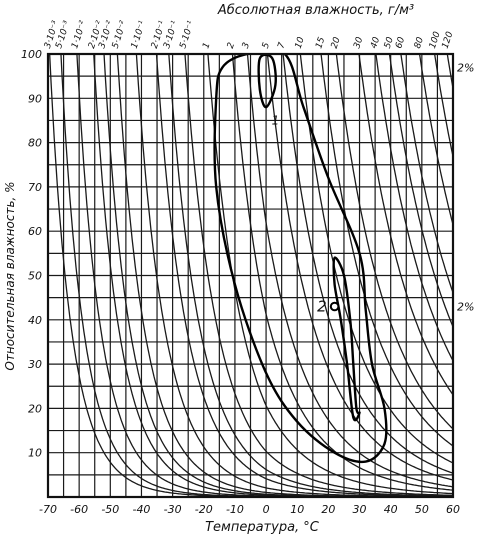 The width and height of the screenshot is (478, 538). What do you see at coordinates (360, 509) in the screenshot?
I see `x-tick-label: 30` at bounding box center [360, 509].